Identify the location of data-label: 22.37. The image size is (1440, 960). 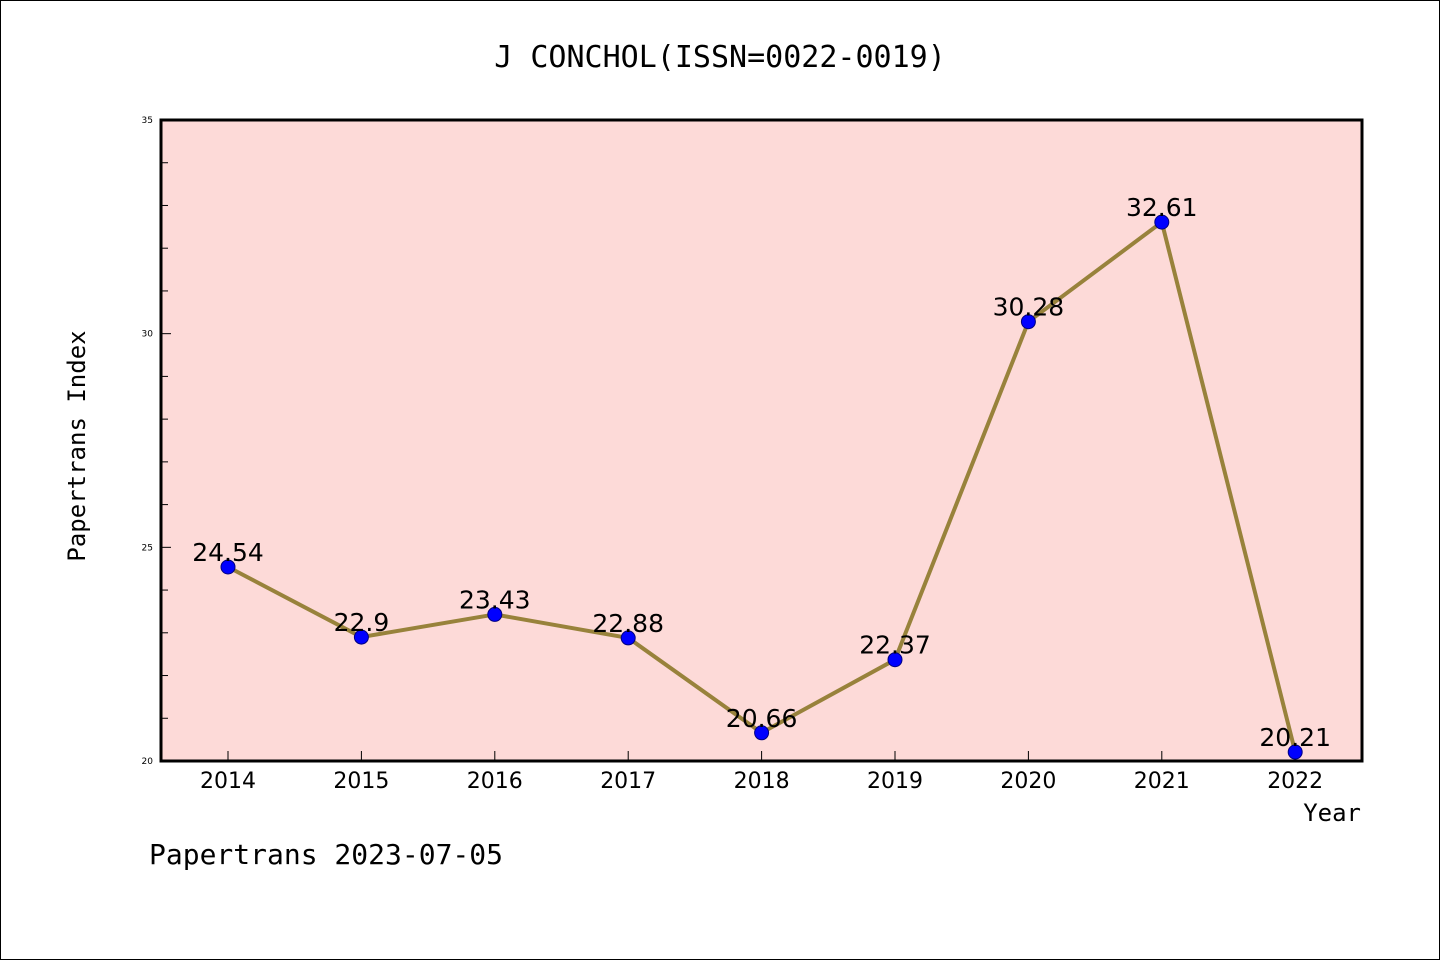
(895, 645).